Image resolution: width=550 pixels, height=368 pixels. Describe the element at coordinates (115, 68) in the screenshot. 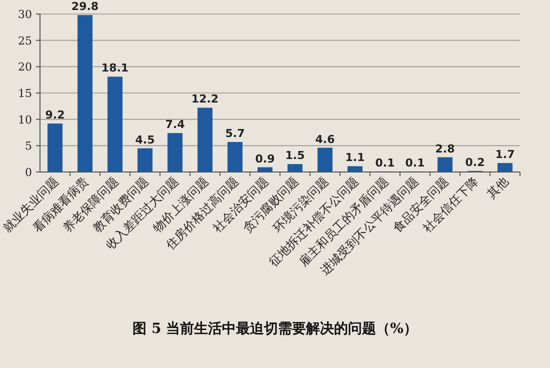

I see `data-label: 18.1` at that location.